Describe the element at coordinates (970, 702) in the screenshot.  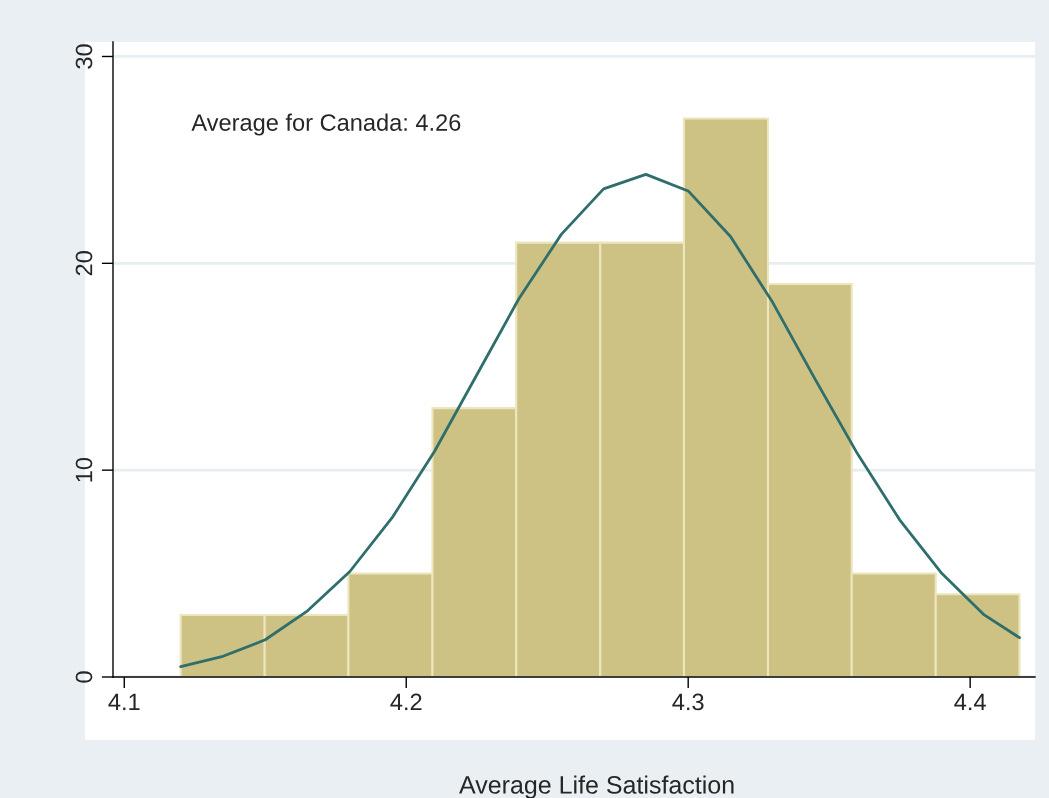
I see `x-tick-label: 4.4` at that location.